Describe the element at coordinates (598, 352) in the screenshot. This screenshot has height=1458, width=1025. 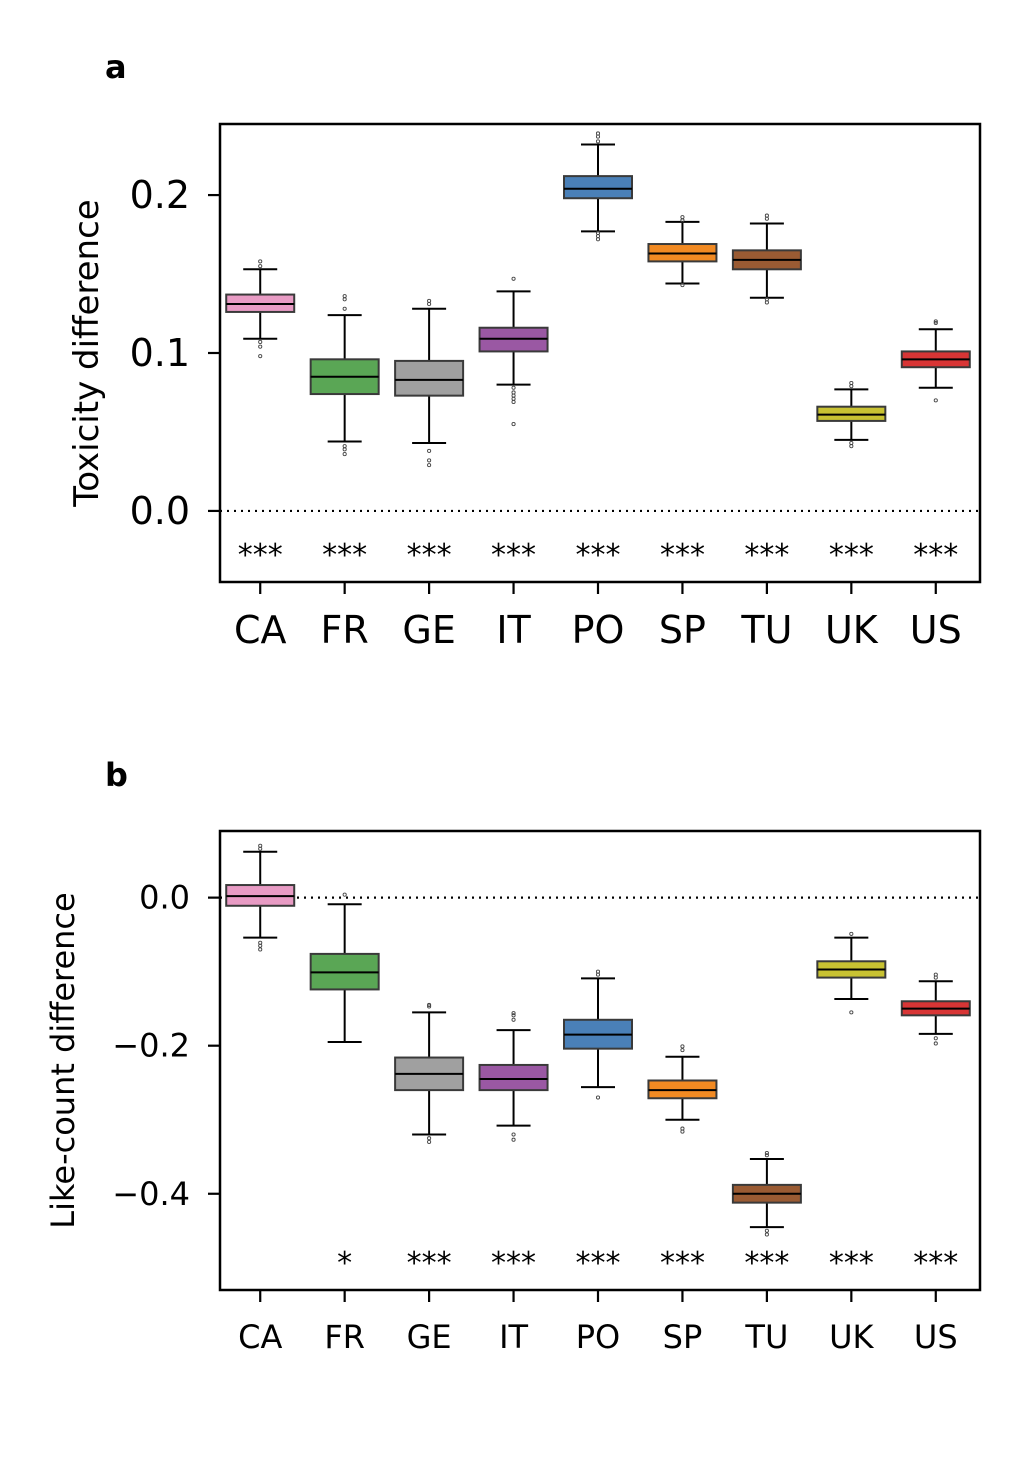
I see `box-po: ***` at that location.